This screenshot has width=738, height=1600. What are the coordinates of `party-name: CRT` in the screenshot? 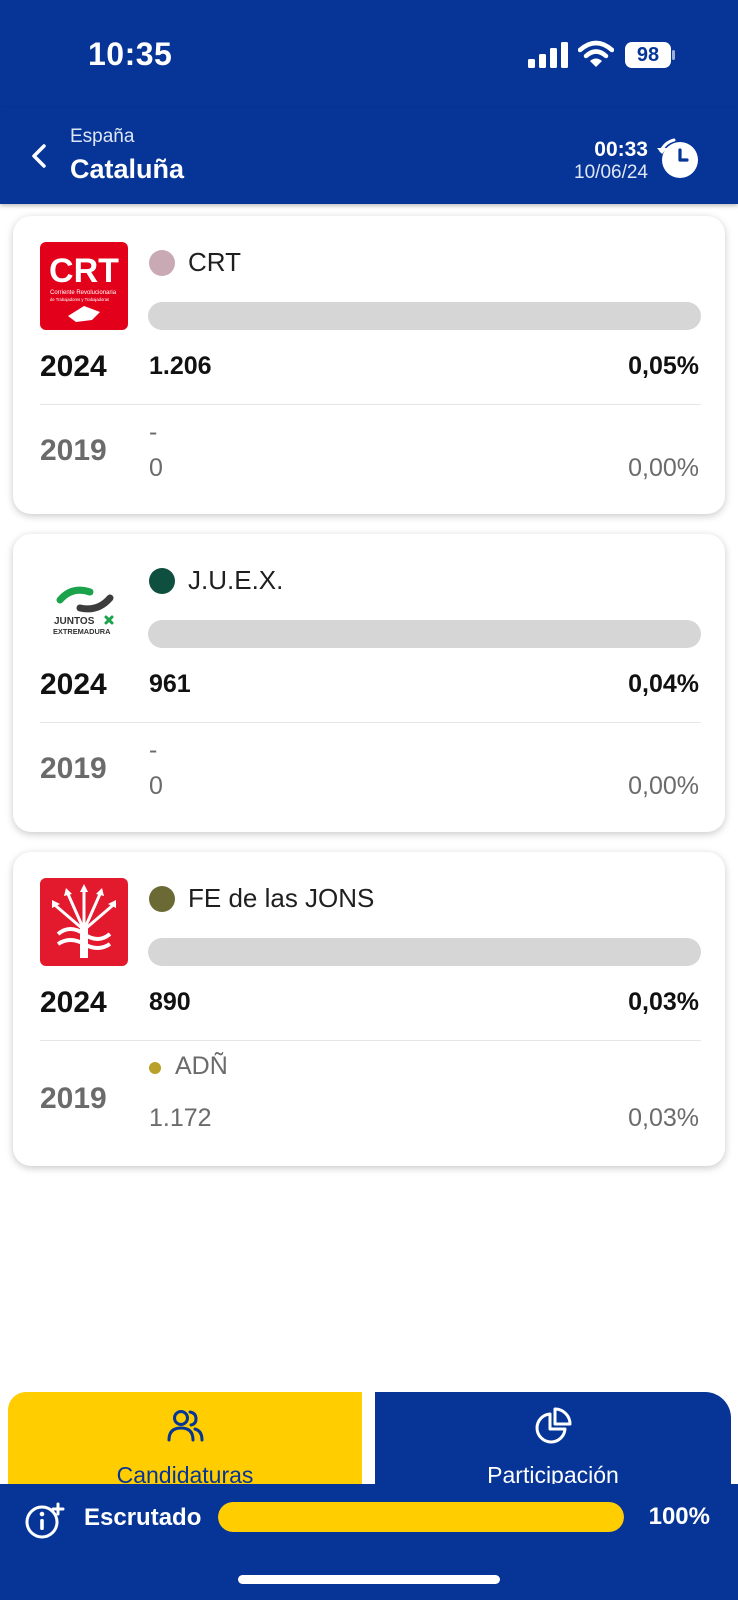 It's located at (214, 262).